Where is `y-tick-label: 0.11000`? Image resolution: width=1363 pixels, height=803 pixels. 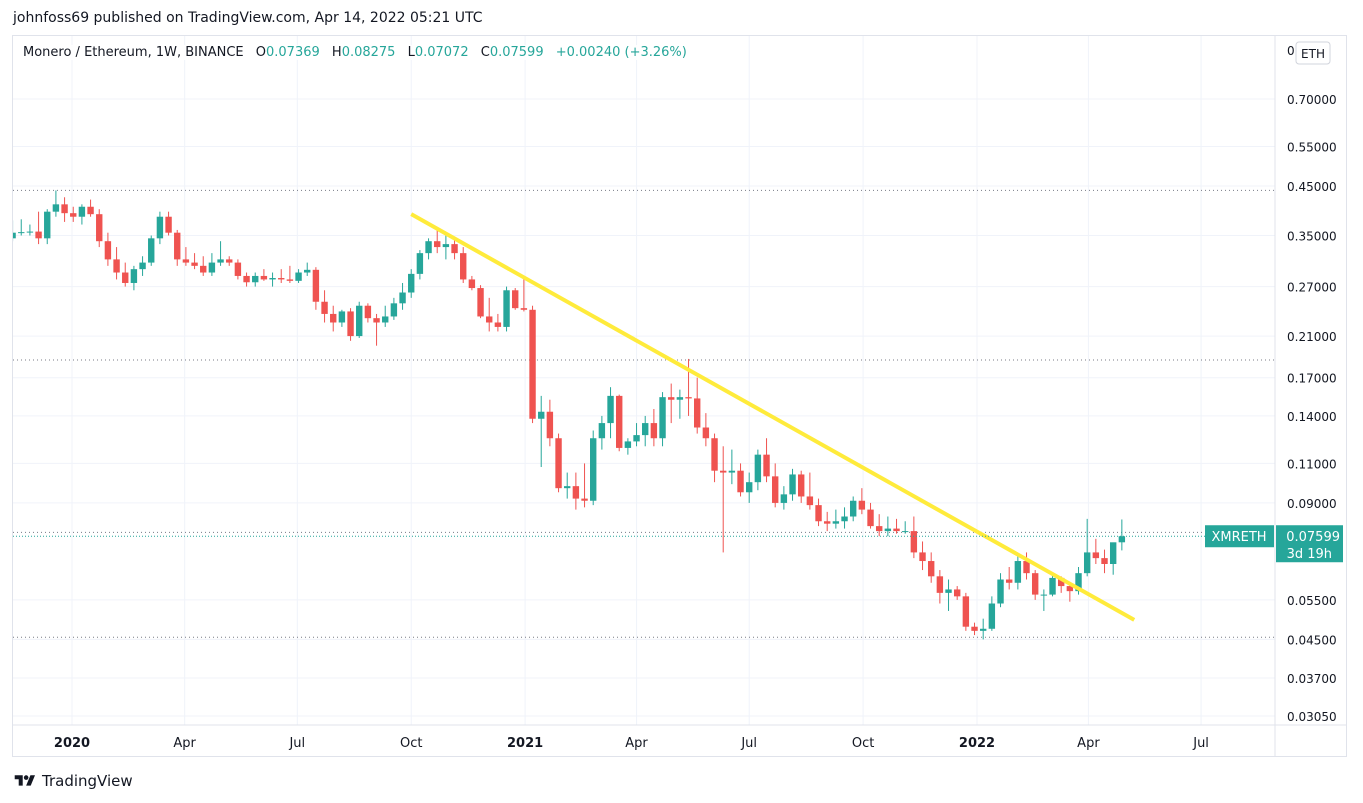
y-tick-label: 0.11000 is located at coordinates (1312, 464).